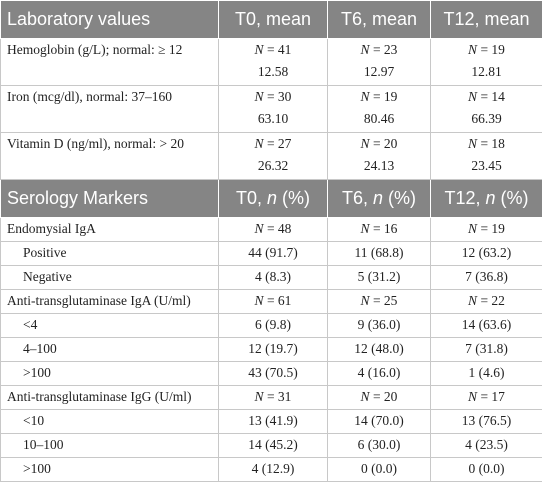  Describe the element at coordinates (47, 276) in the screenshot. I see `row-label-text: Negative` at that location.